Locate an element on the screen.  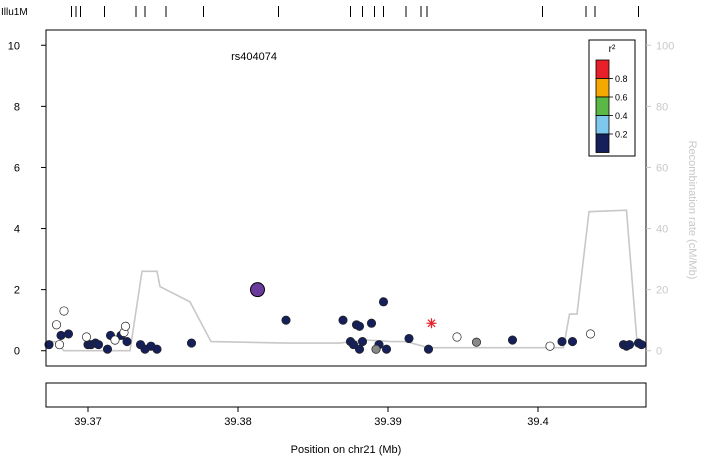
data-points-layer is located at coordinates (345, 318).